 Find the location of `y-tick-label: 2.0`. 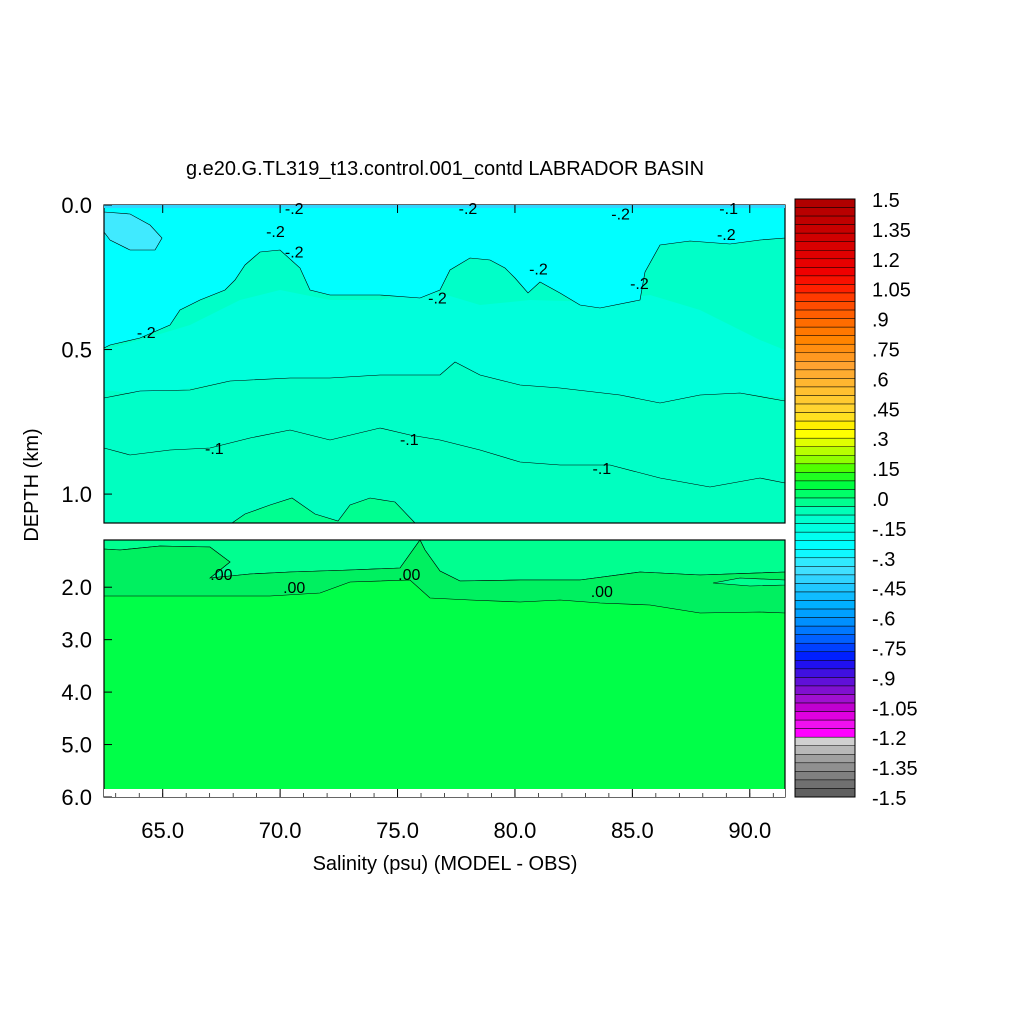

y-tick-label: 2.0 is located at coordinates (76, 587).